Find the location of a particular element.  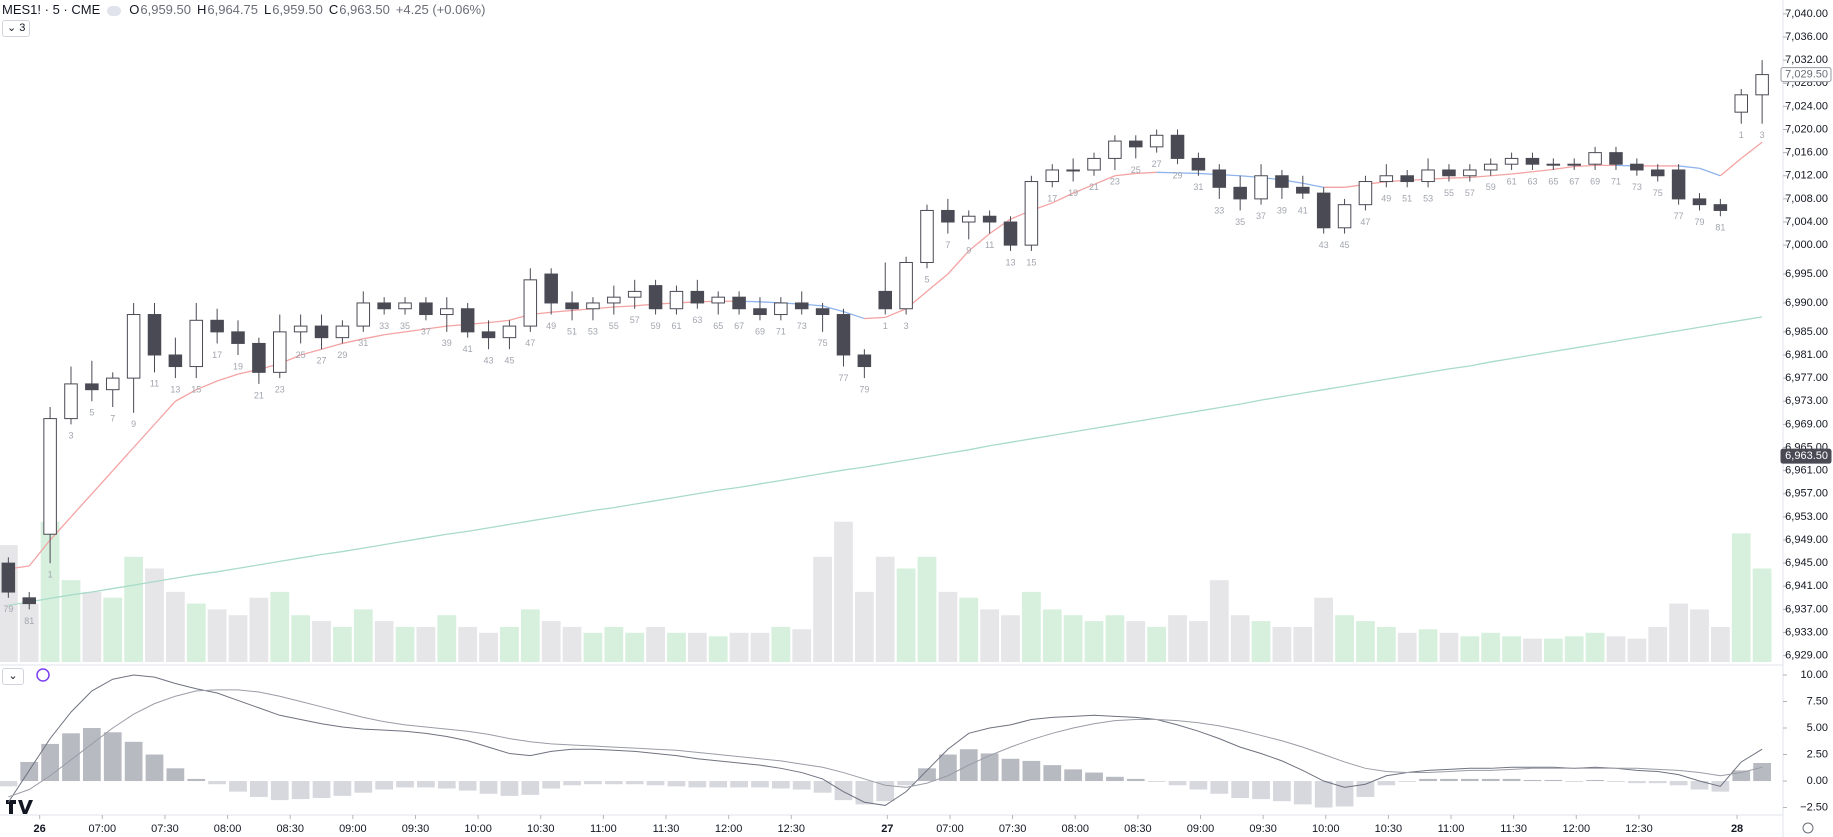

y-tick-label: 2.50 is located at coordinates (1817, 754).